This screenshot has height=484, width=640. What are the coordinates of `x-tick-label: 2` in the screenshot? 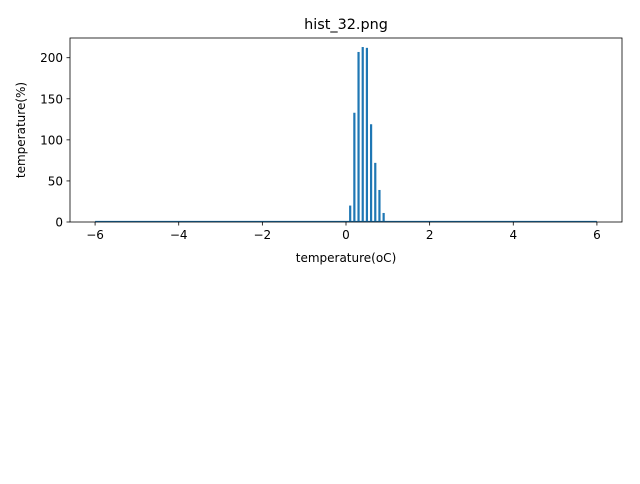 It's located at (430, 235).